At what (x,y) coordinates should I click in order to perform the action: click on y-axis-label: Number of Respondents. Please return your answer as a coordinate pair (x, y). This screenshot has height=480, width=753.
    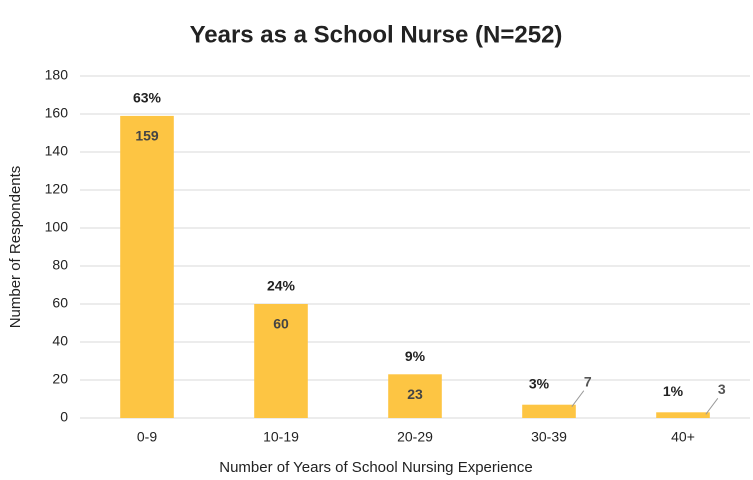
    Looking at the image, I should click on (15, 247).